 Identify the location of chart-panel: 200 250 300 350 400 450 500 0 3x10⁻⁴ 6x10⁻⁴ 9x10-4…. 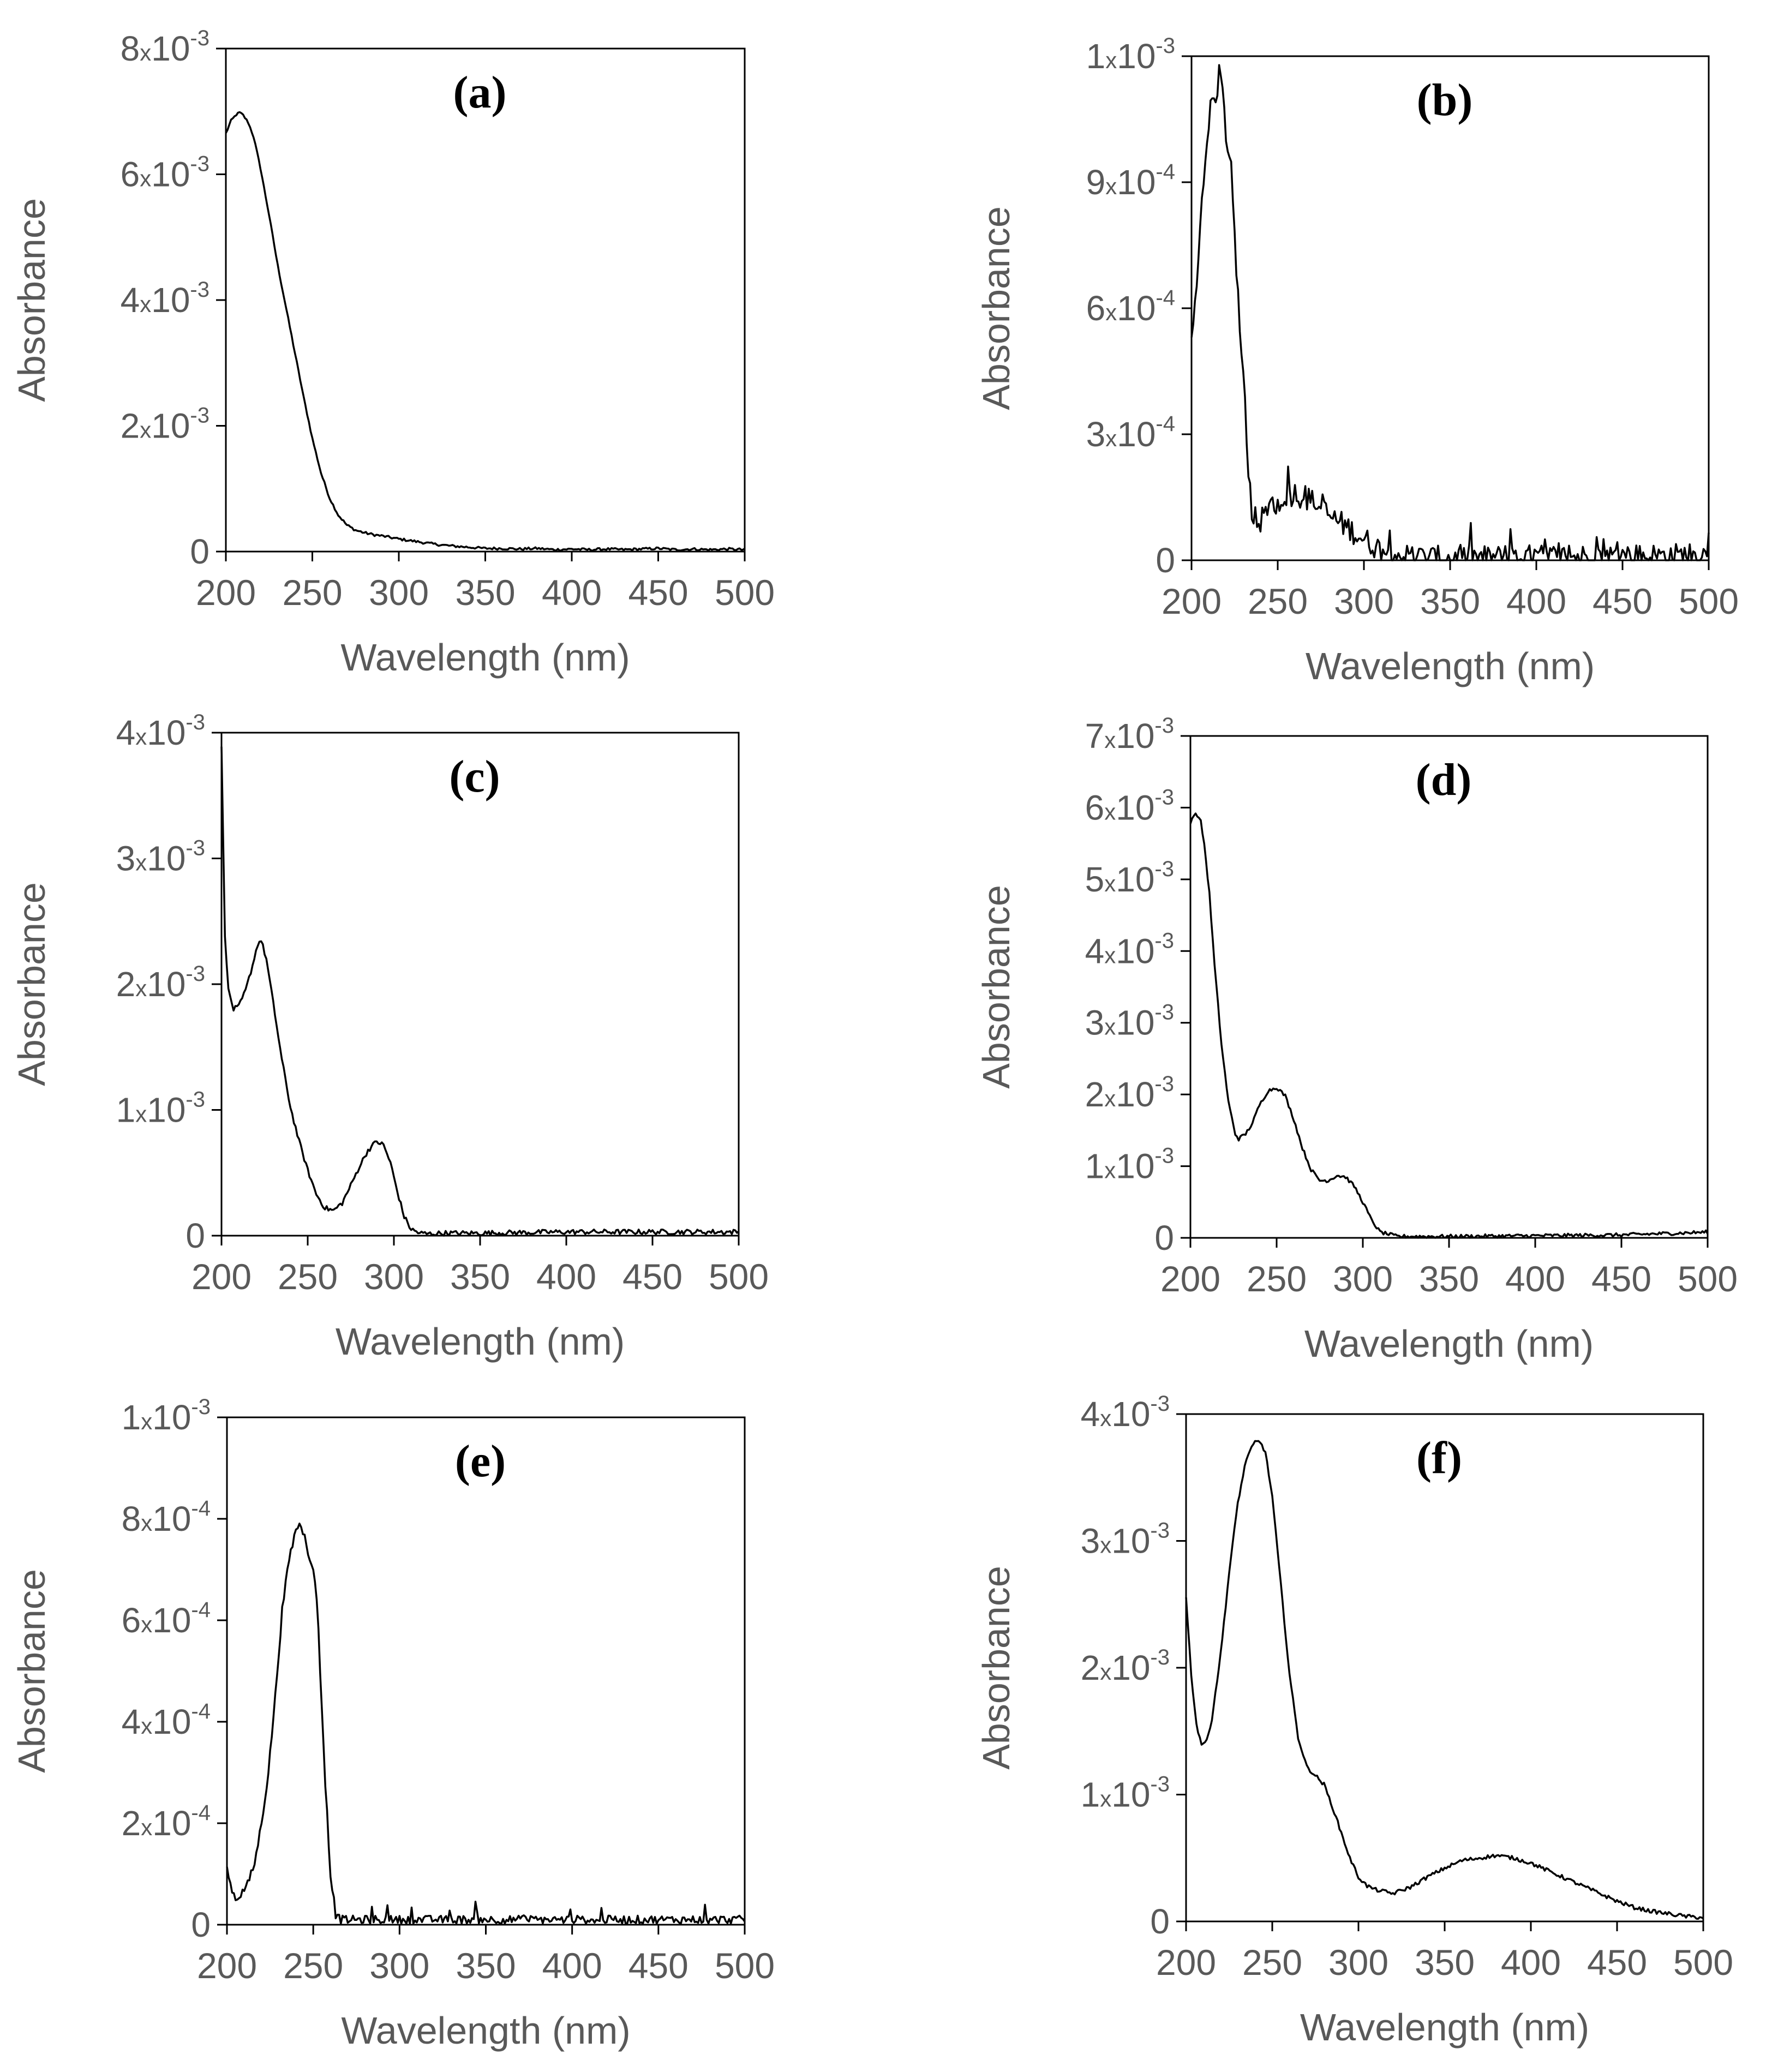
(1357, 360).